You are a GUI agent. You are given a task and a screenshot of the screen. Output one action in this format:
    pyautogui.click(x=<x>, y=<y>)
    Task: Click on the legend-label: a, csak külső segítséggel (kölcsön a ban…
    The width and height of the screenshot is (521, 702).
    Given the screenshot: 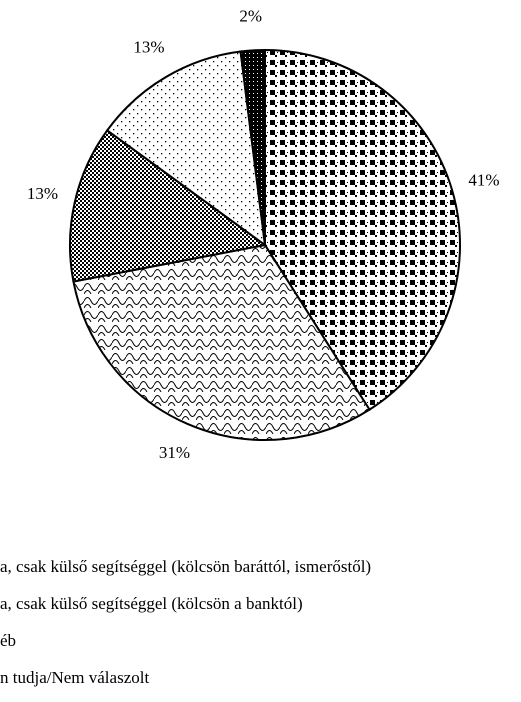 What is the action you would take?
    pyautogui.click(x=151, y=603)
    